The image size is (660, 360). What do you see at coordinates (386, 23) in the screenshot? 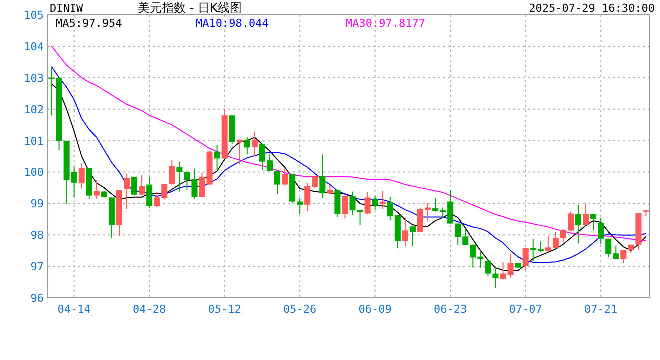
I see `text: MA30:97.8177` at bounding box center [386, 23].